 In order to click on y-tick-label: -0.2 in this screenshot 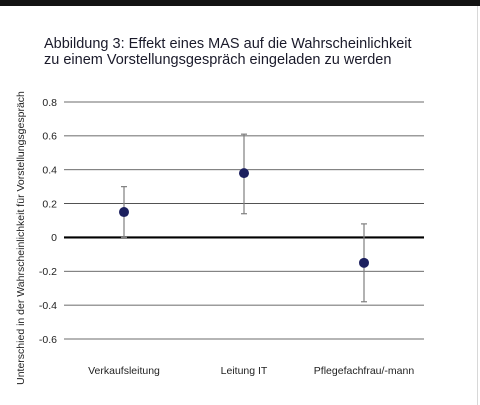, I will do `click(48, 272)`.